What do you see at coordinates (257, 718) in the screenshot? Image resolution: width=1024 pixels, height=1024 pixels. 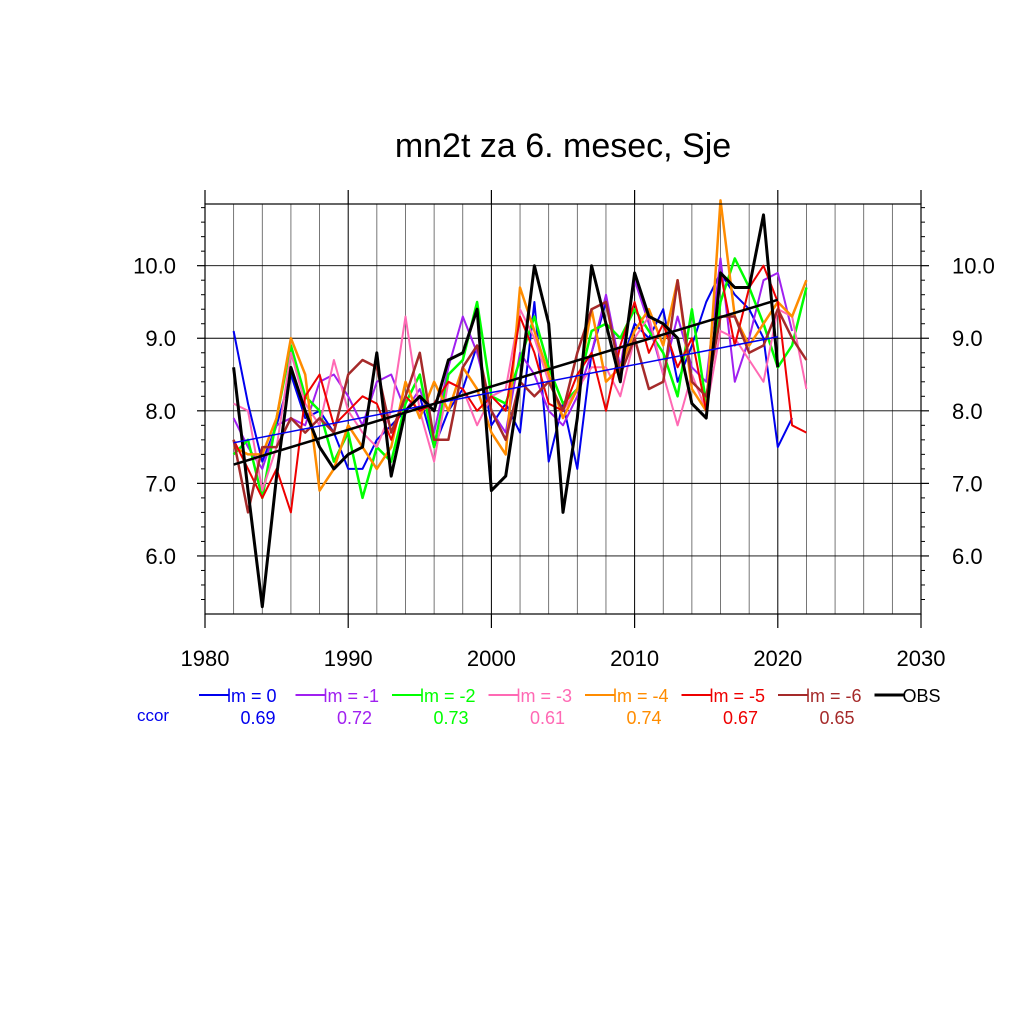 I see `legend-ccor-0: 0.69` at bounding box center [257, 718].